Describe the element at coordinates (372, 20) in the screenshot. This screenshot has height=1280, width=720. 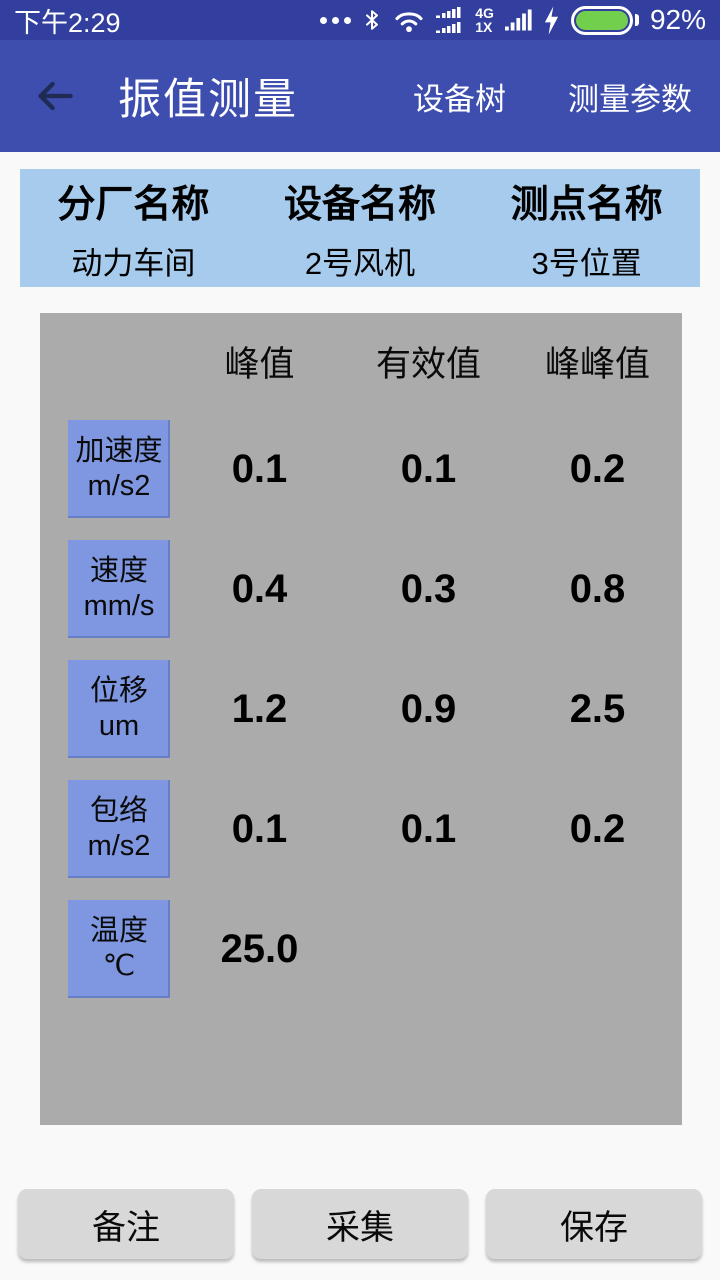
I see `bluetooth-icon` at that location.